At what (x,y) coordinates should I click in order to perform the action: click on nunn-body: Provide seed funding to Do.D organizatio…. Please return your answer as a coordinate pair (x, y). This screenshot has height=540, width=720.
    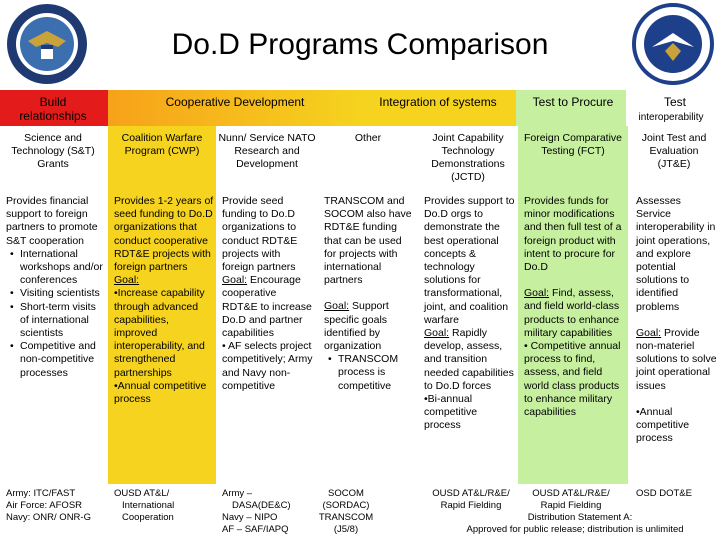
    Looking at the image, I should click on (268, 294).